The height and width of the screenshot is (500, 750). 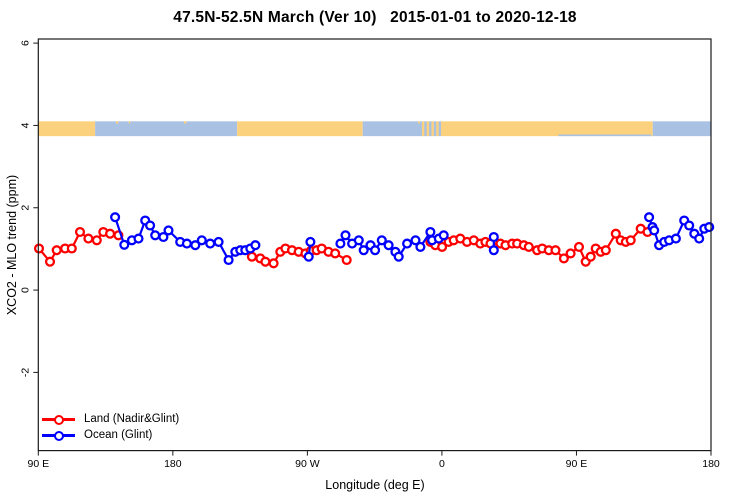 What do you see at coordinates (25, 372) in the screenshot?
I see `y-tick-label: -2` at bounding box center [25, 372].